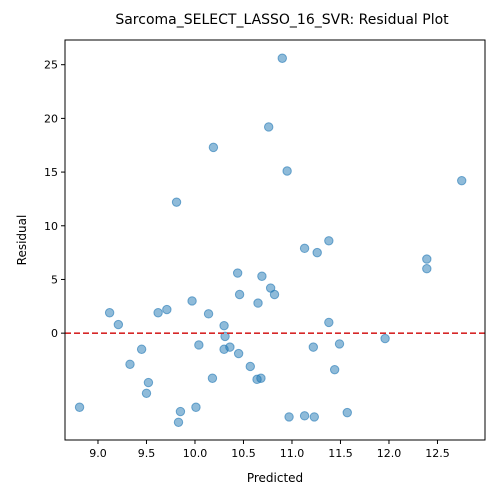  What do you see at coordinates (22, 240) in the screenshot?
I see `y-axis-title: Residual` at bounding box center [22, 240].